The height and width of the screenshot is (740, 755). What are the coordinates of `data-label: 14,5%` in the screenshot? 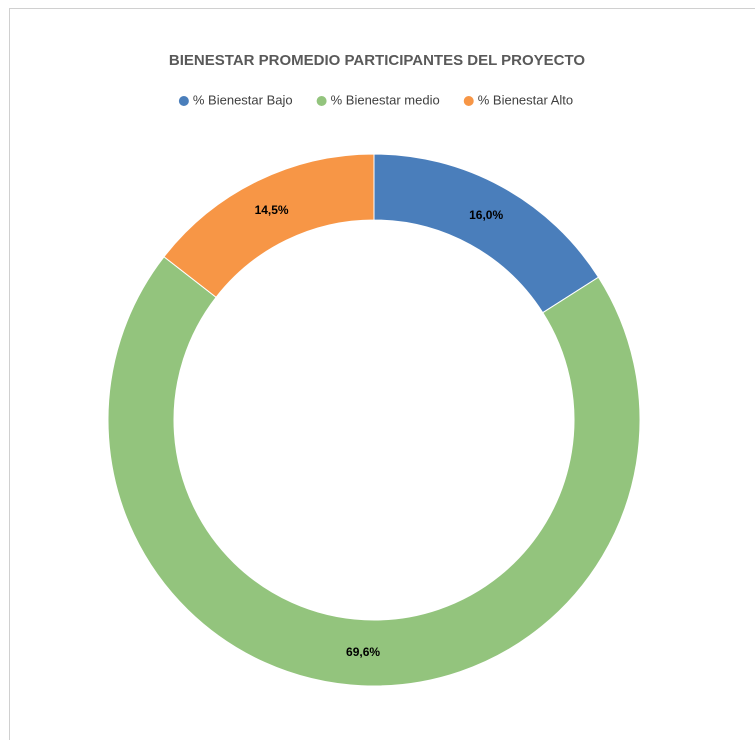 It's located at (272, 210).